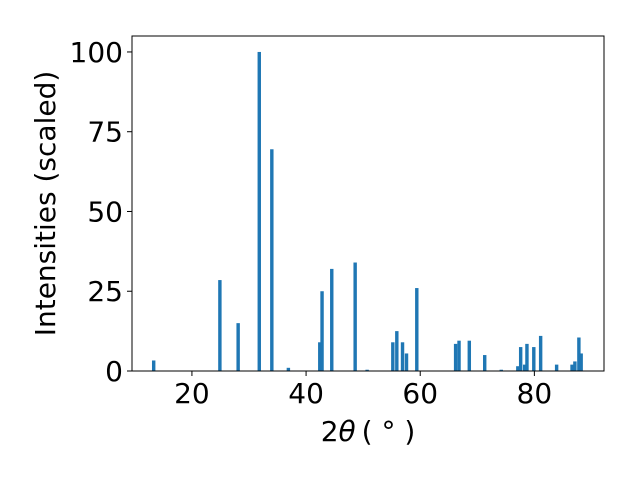 This screenshot has width=640, height=485. What do you see at coordinates (347, 431) in the screenshot?
I see `x-axis-label-theta: θ` at bounding box center [347, 431].